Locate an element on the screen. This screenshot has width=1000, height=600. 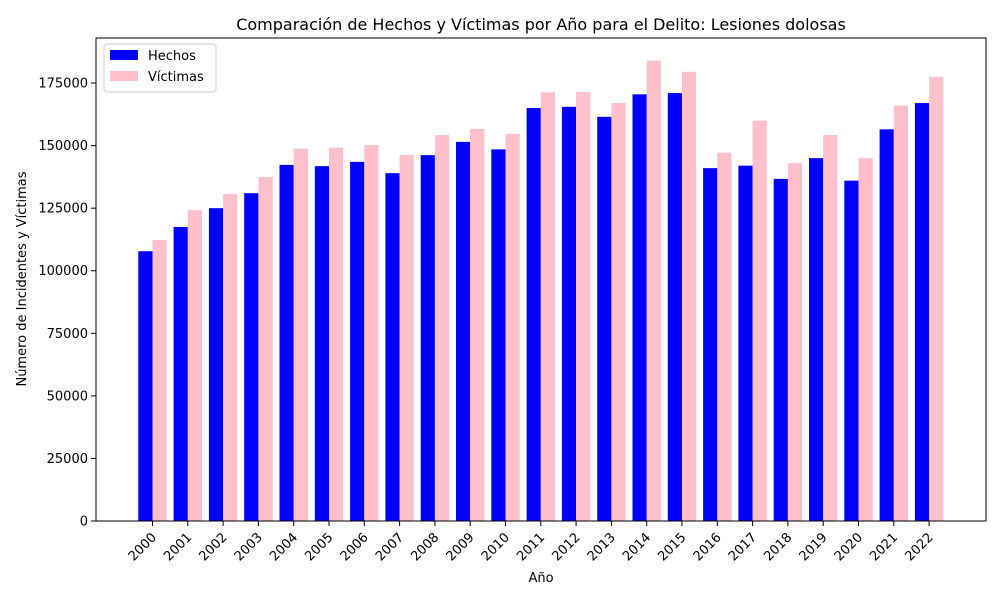
y-tick-label: 50000 is located at coordinates (67, 396).